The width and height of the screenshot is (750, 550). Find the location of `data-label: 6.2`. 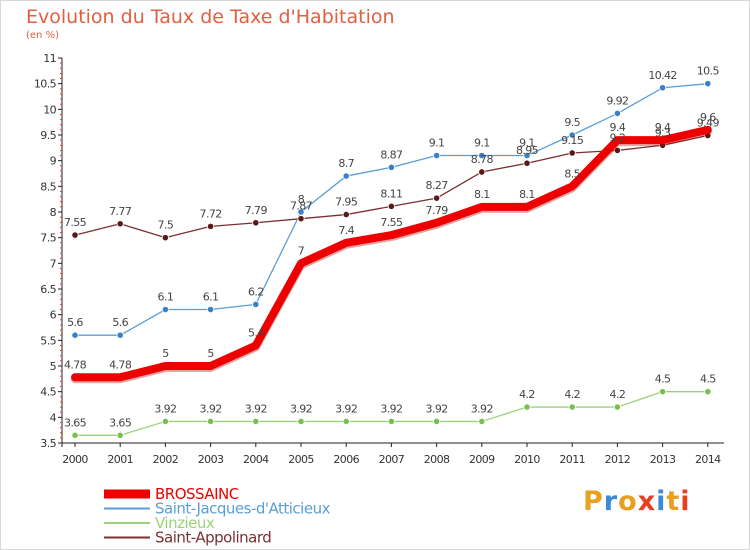

data-label: 6.2 is located at coordinates (256, 291).